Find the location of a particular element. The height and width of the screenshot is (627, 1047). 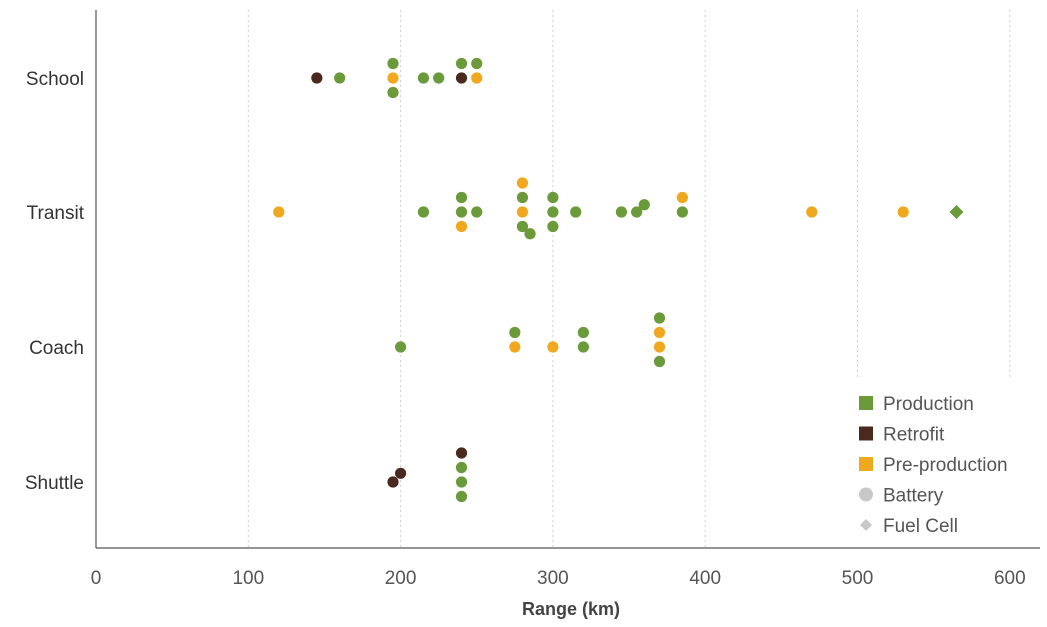

x-tick-label: 400 is located at coordinates (705, 578).